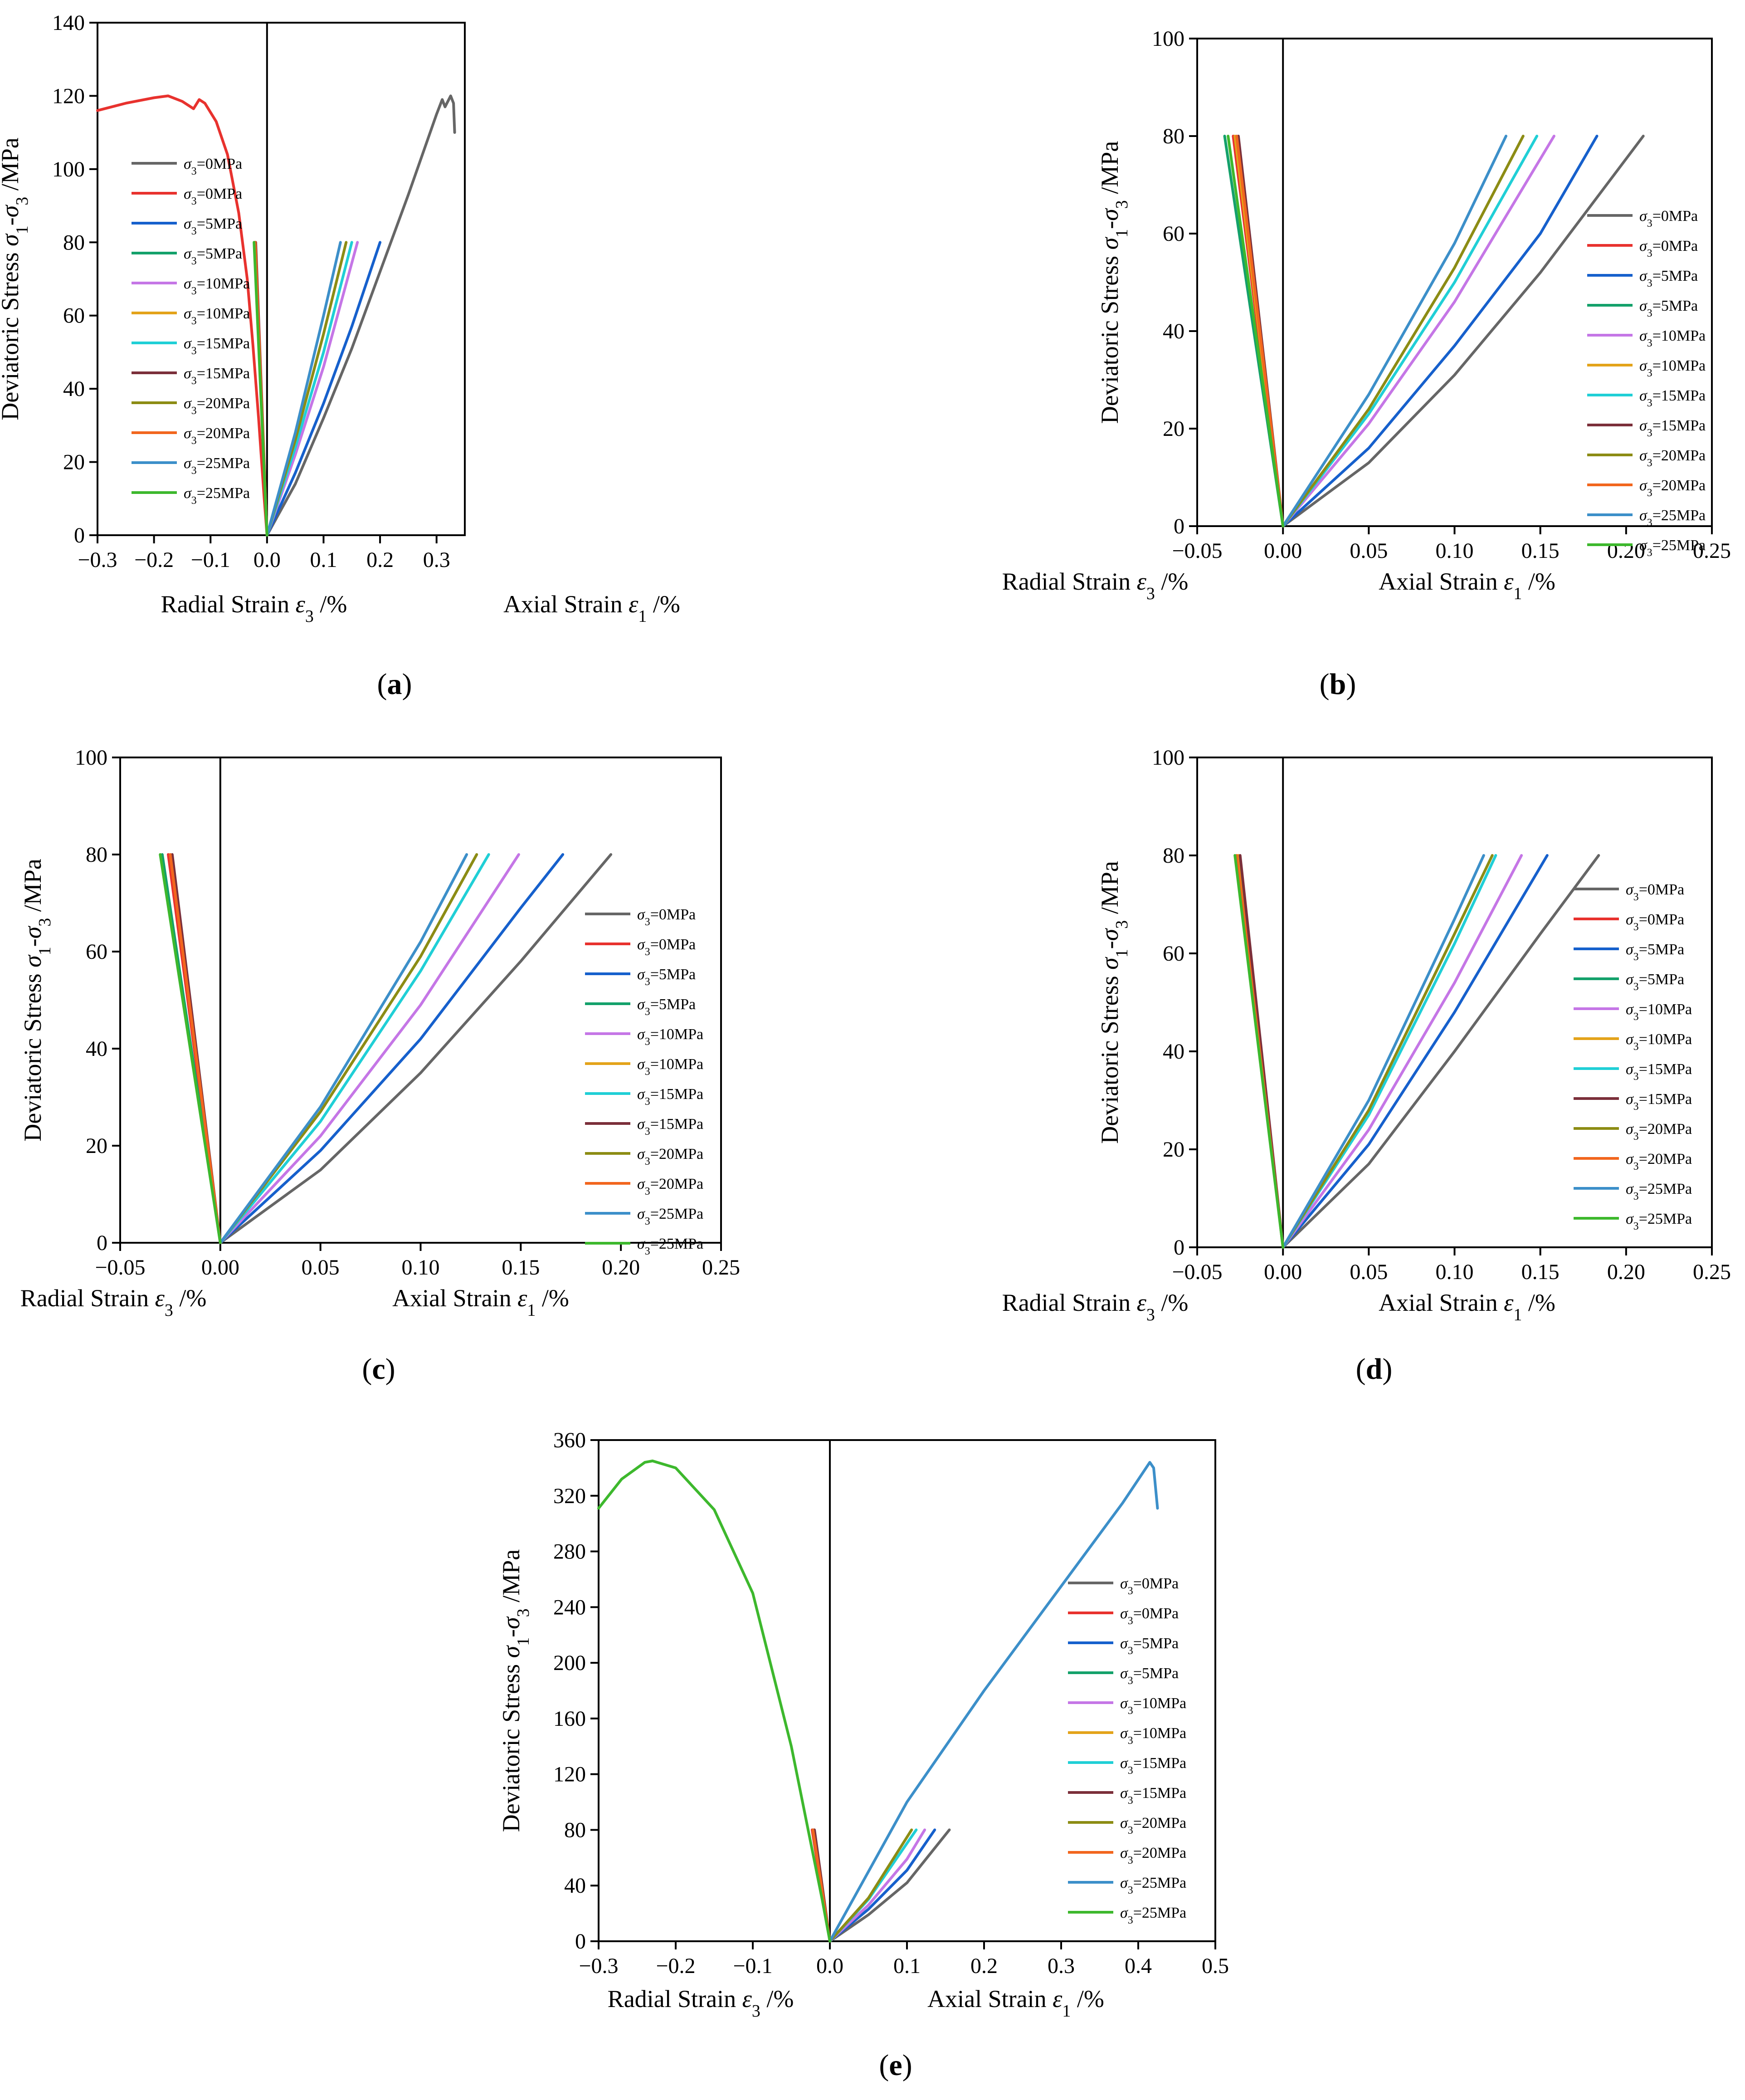 This screenshot has width=1745, height=2100. I want to click on y-axis-label: Deviatoric Stress σ1-σ3 /MPa, so click(36, 1001).